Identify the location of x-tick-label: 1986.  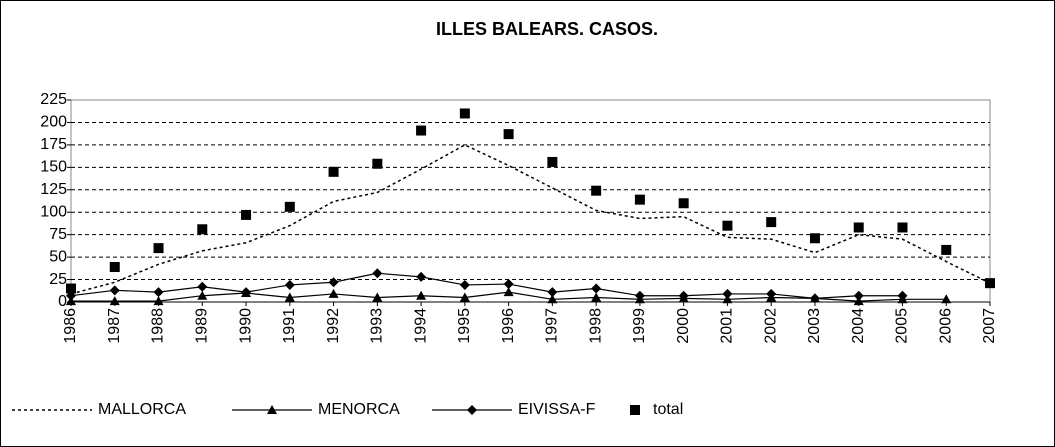
(70, 326).